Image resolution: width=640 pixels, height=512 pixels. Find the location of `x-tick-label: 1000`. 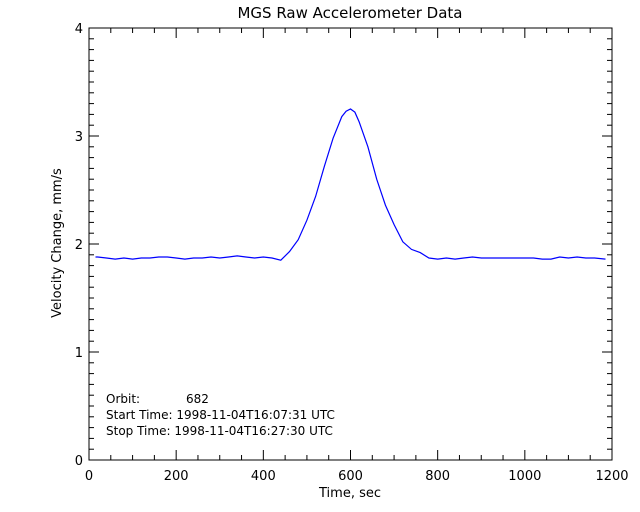

x-tick-label: 1000 is located at coordinates (524, 476).